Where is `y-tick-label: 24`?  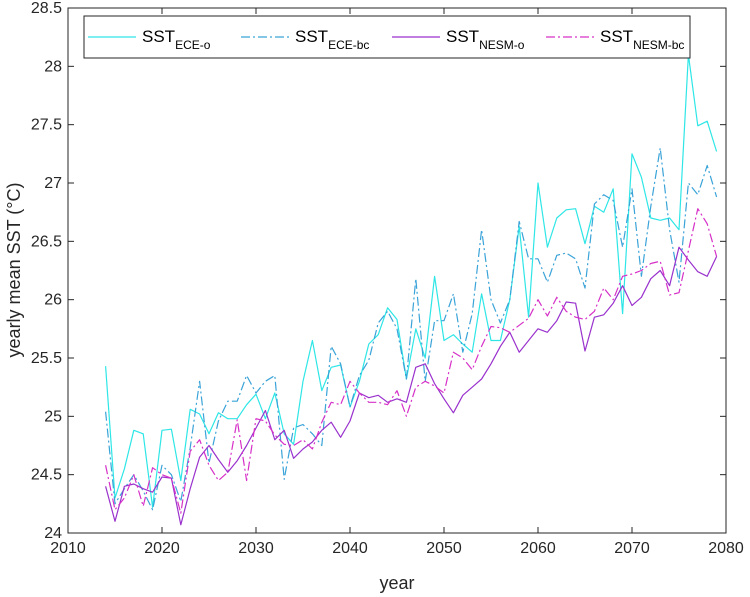
y-tick-label: 24 is located at coordinates (53, 533).